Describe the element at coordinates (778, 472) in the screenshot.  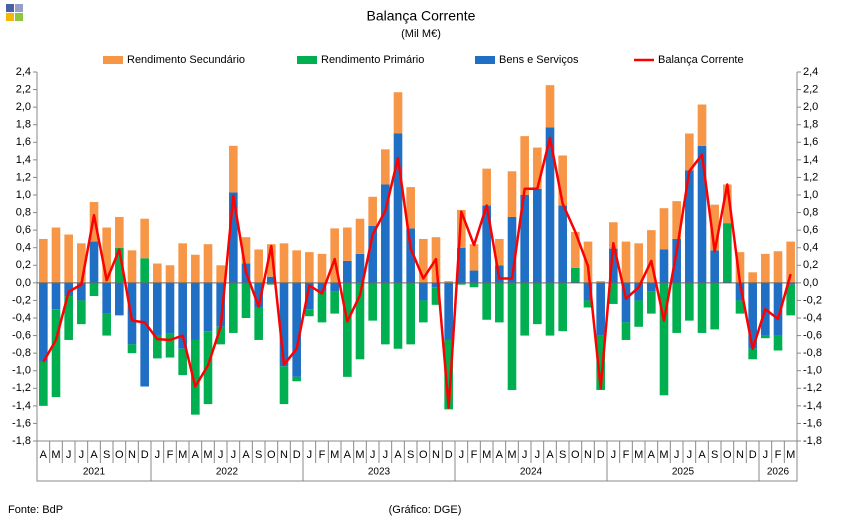
I see `x-group-label: 2026` at that location.